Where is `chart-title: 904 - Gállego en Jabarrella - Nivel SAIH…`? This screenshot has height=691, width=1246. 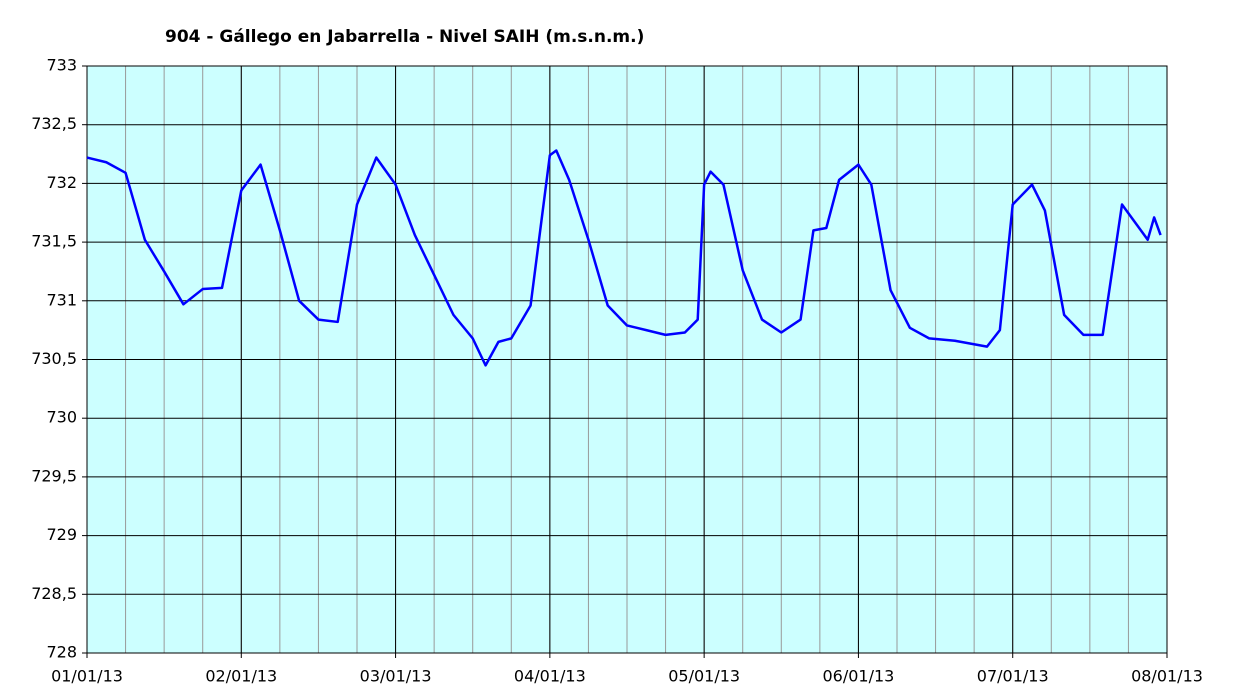
chart-title: 904 - Gállego en Jabarrella - Nivel SAIH… is located at coordinates (404, 37).